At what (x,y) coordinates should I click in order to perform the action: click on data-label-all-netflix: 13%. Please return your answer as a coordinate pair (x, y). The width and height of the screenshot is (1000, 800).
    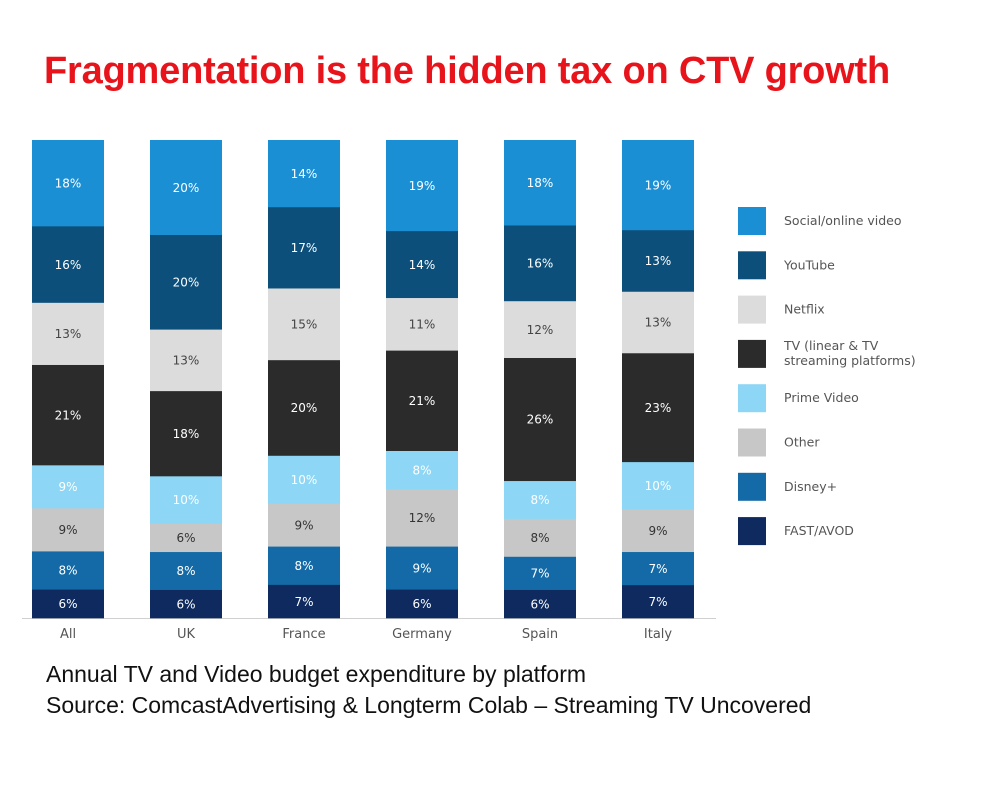
    Looking at the image, I should click on (68, 334).